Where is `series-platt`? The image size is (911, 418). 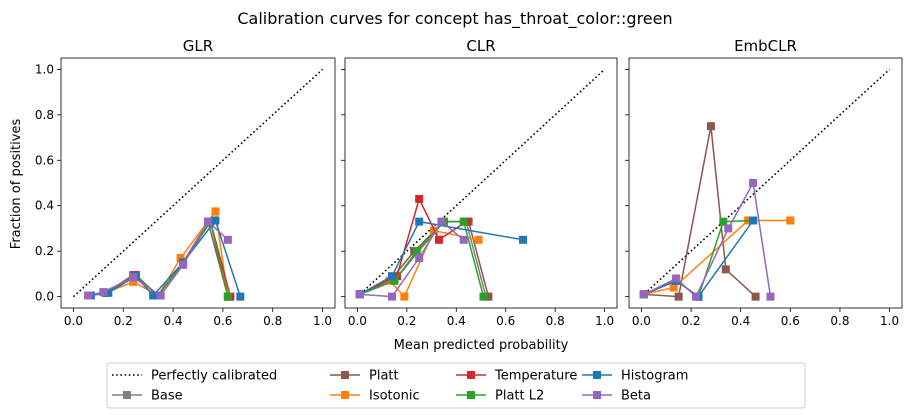
series-platt is located at coordinates (699, 211).